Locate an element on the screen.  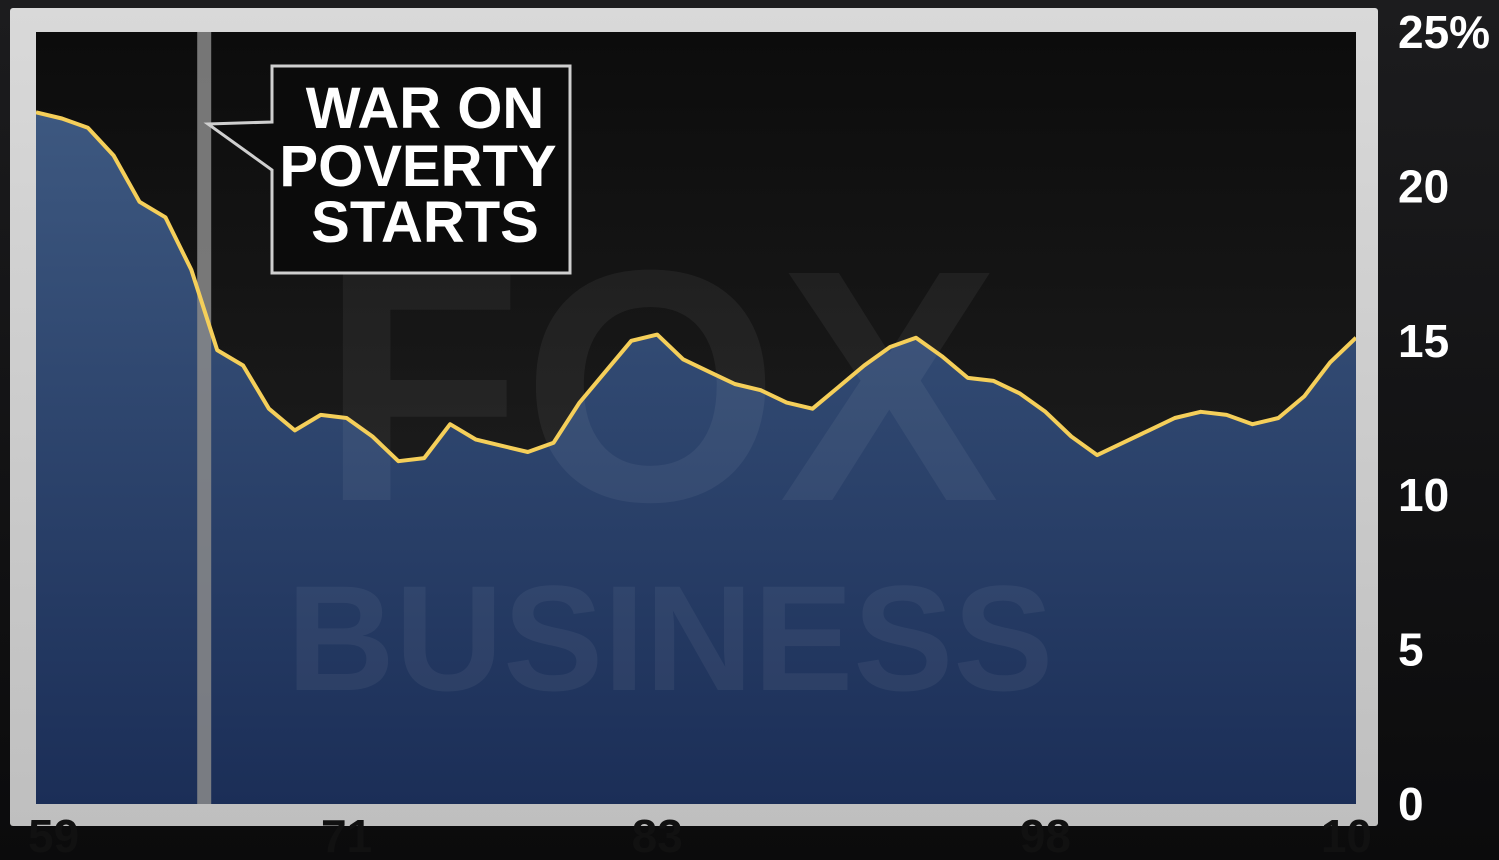
y-tick-label: 0 is located at coordinates (1411, 804).